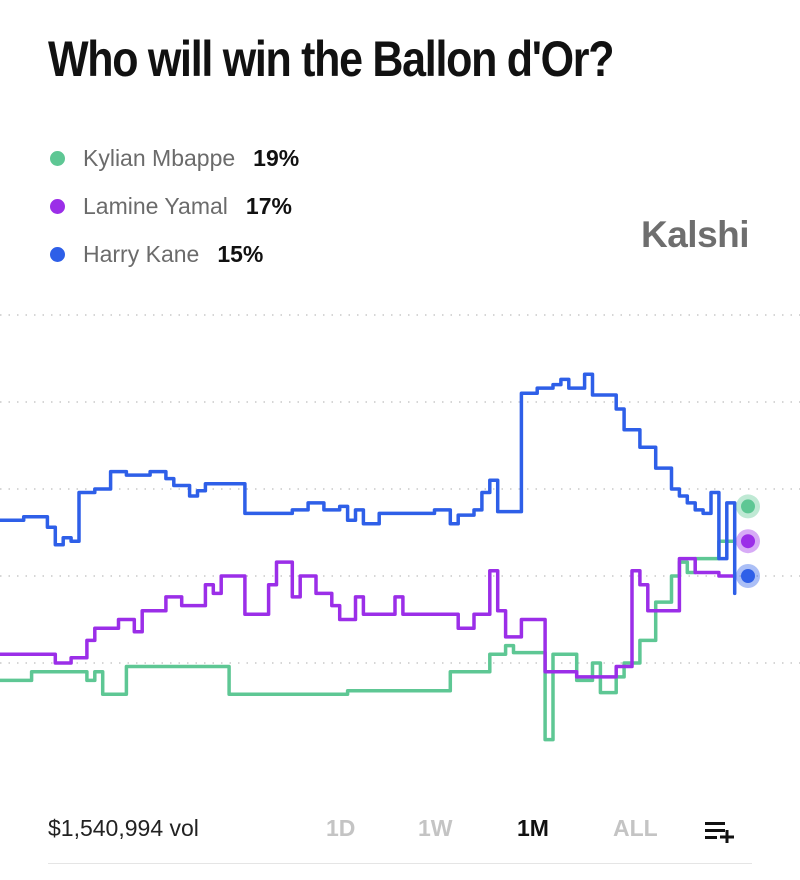  Describe the element at coordinates (400, 863) in the screenshot. I see `footer-divider` at that location.